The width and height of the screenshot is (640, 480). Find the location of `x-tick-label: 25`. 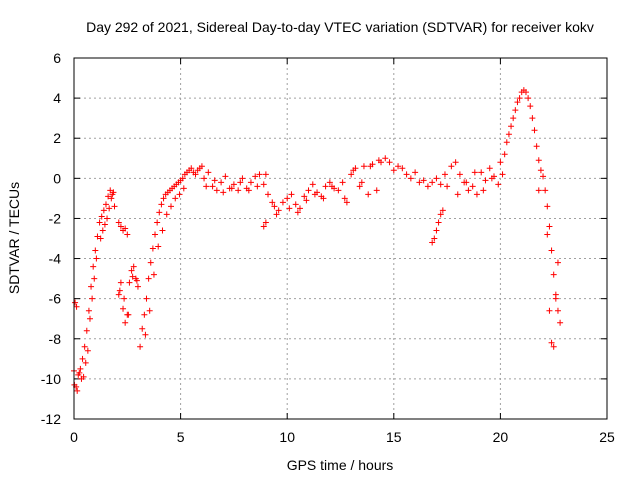

x-tick-label: 25 is located at coordinates (607, 437).